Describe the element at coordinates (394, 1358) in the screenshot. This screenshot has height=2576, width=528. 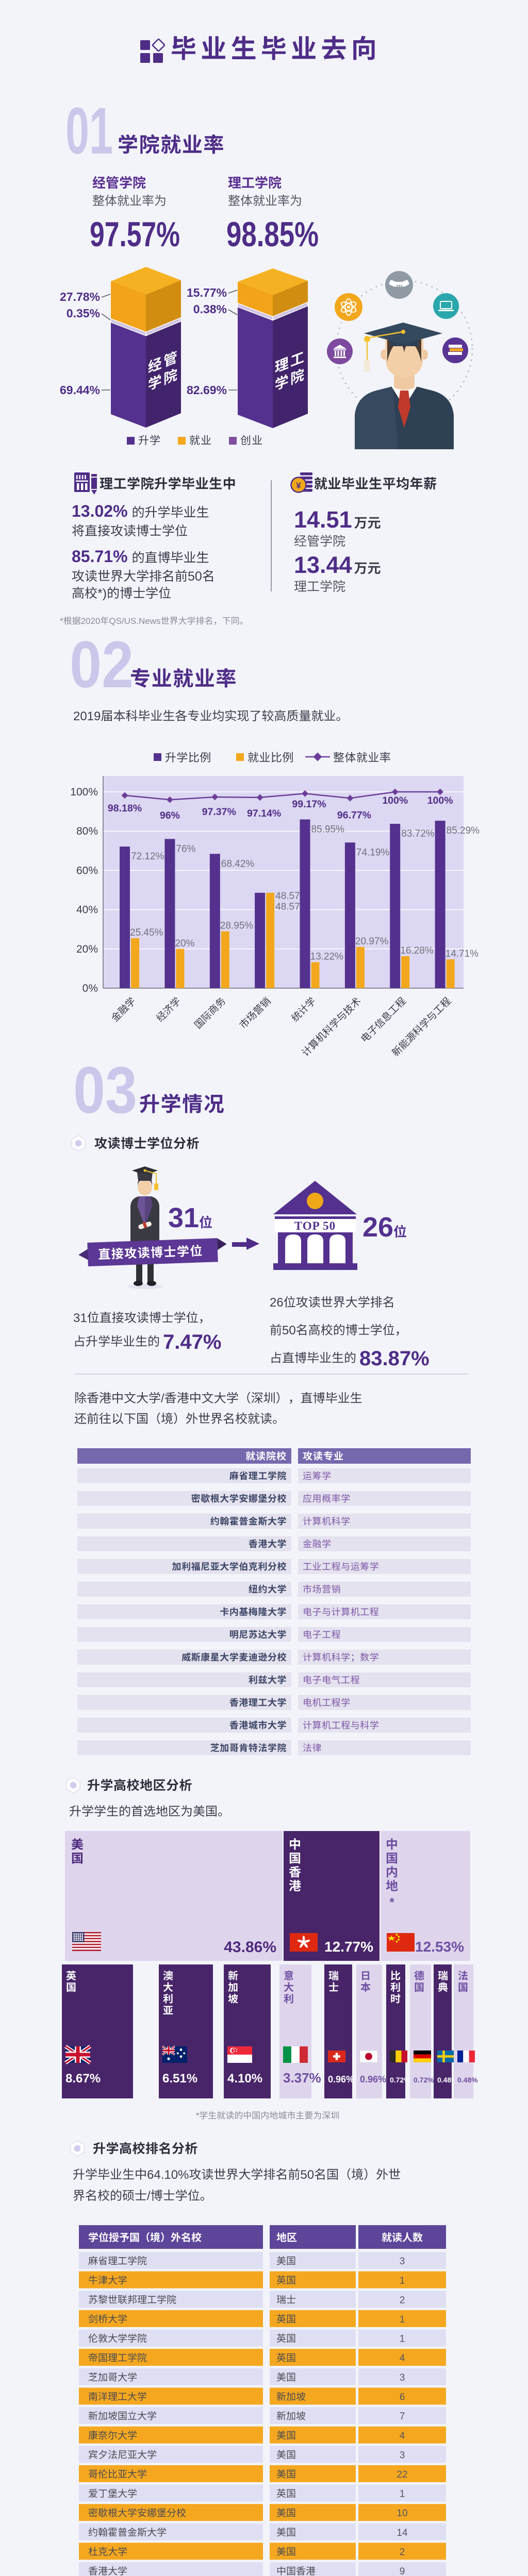
I see `svg-text: 83.87%` at that location.